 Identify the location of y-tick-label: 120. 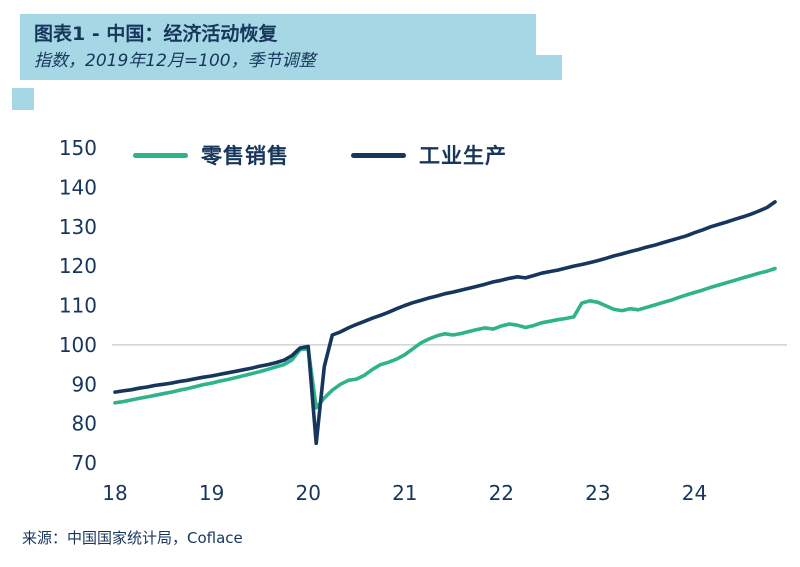
(78, 266).